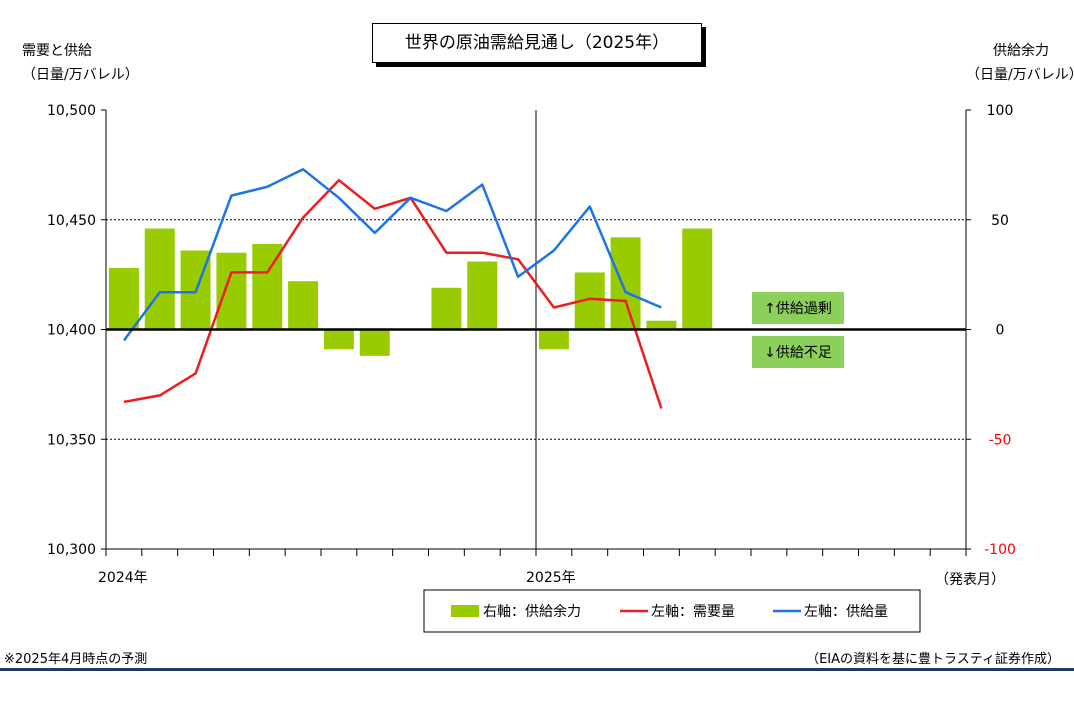 Image resolution: width=1074 pixels, height=707 pixels. What do you see at coordinates (1020, 63) in the screenshot?
I see `right-axis-label: 供給余力 （日量/万バレル）` at bounding box center [1020, 63].